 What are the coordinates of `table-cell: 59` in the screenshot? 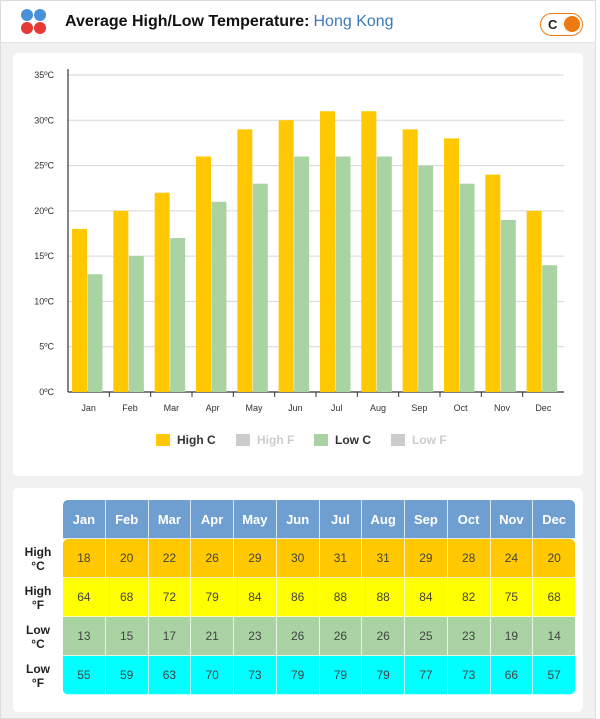 It's located at (127, 675).